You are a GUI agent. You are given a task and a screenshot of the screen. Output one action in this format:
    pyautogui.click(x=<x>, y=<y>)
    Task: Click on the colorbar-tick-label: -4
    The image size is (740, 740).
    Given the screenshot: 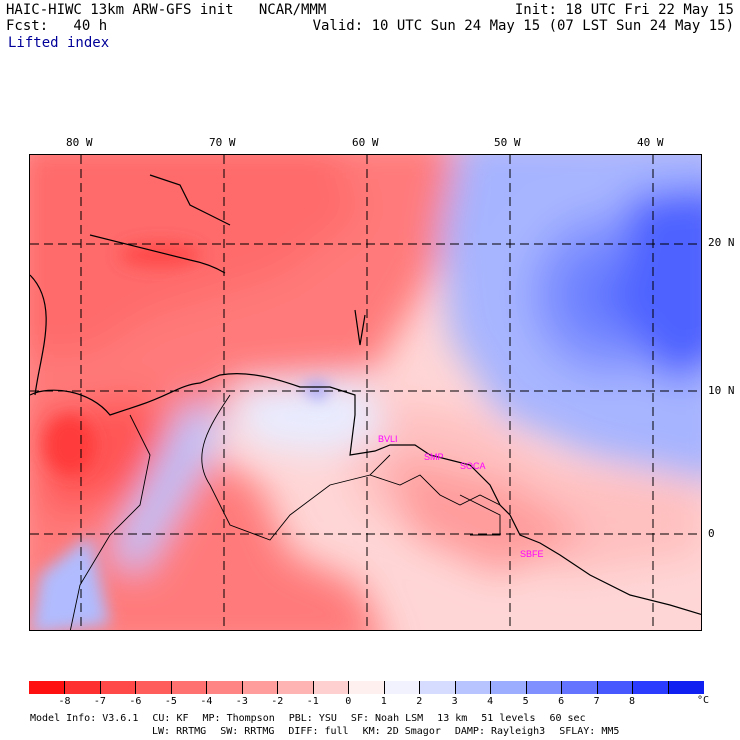 What is the action you would take?
    pyautogui.click(x=206, y=701)
    